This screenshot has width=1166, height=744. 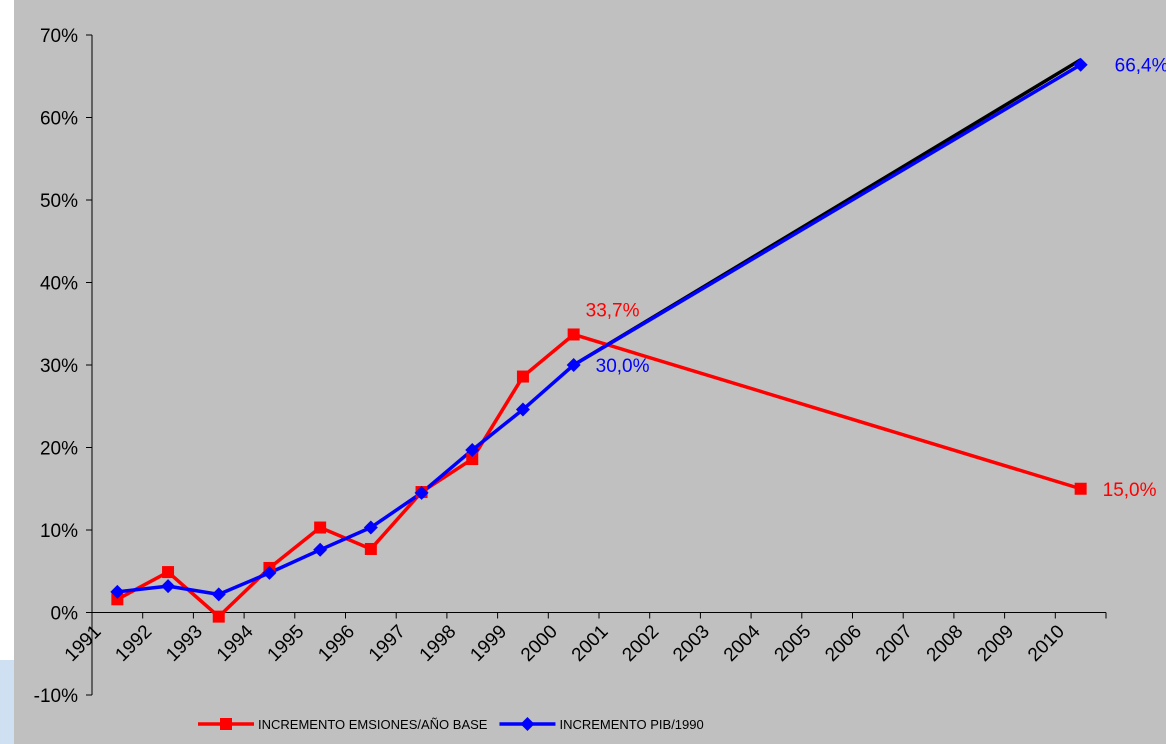 What do you see at coordinates (59, 201) in the screenshot?
I see `y-tick-label: 50%` at bounding box center [59, 201].